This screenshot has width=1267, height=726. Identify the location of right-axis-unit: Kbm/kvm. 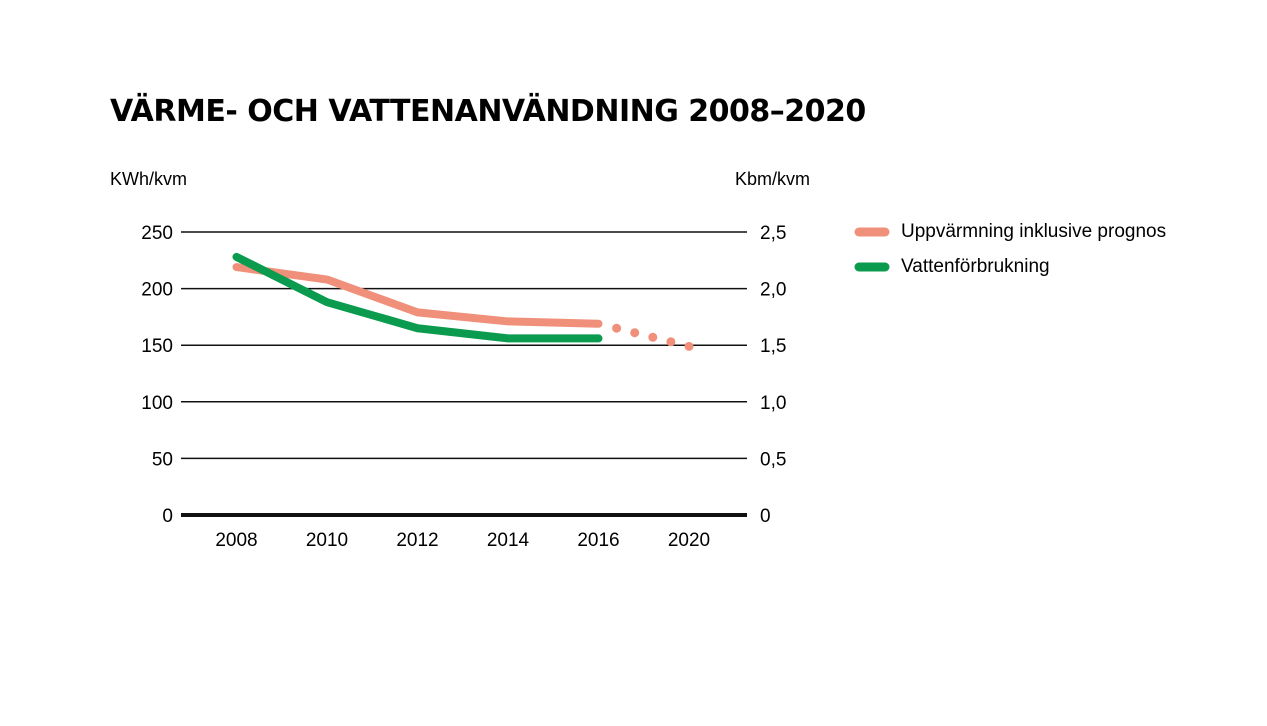
(772, 179).